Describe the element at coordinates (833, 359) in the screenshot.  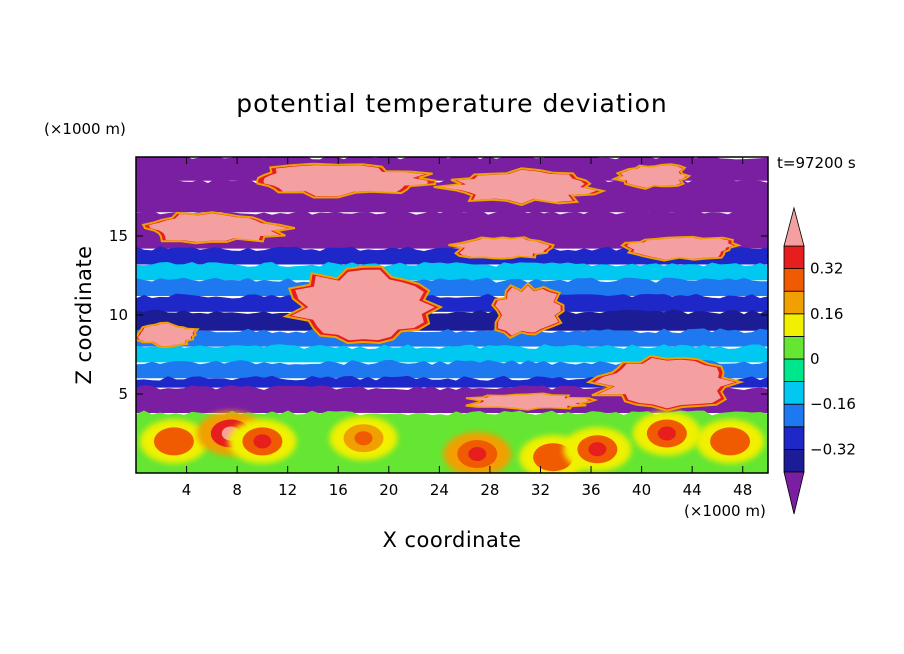
I see `colorbar-labels: 0.32 0.16 0 −0.16 −0.32` at that location.